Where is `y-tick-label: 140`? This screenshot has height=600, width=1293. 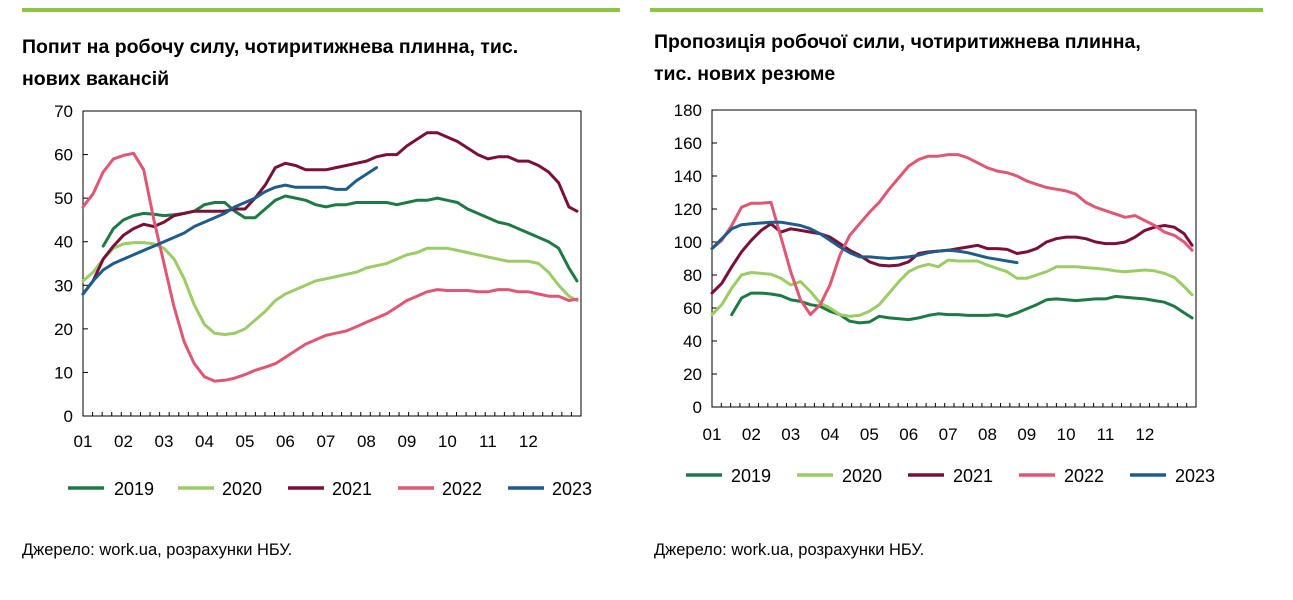 y-tick-label: 140 is located at coordinates (688, 176).